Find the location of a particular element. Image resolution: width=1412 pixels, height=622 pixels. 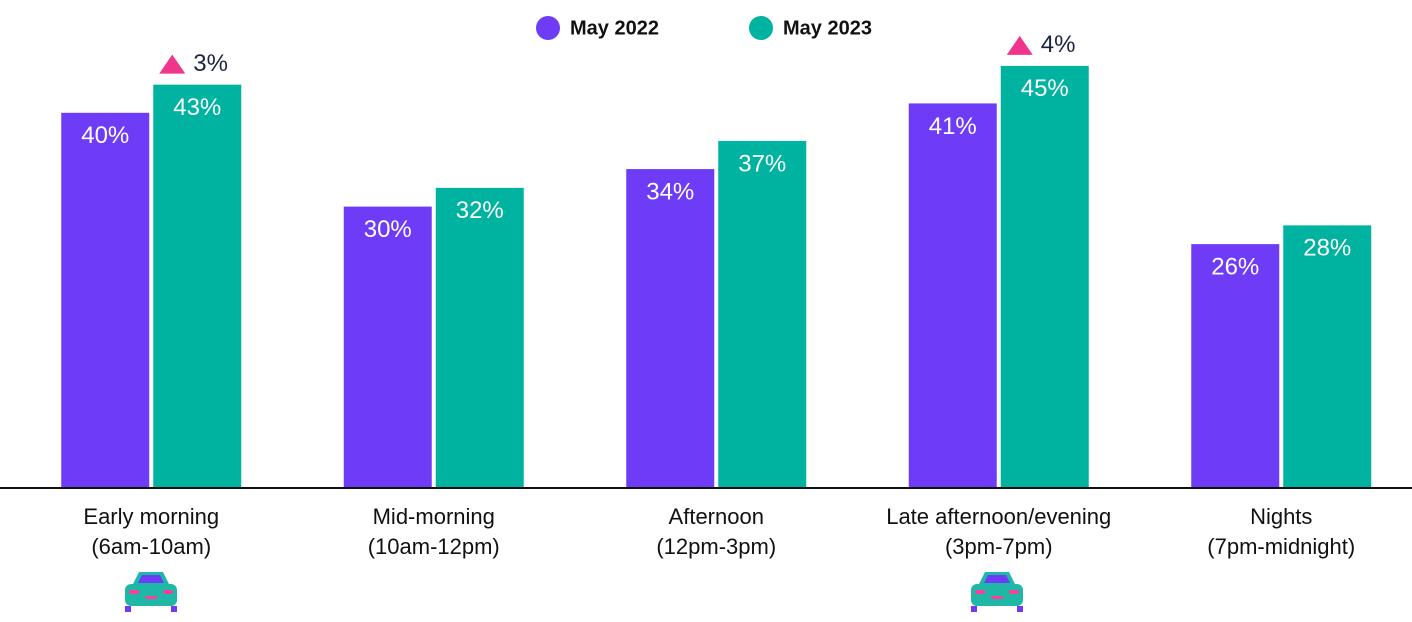

value-label: 37% is located at coordinates (762, 163).